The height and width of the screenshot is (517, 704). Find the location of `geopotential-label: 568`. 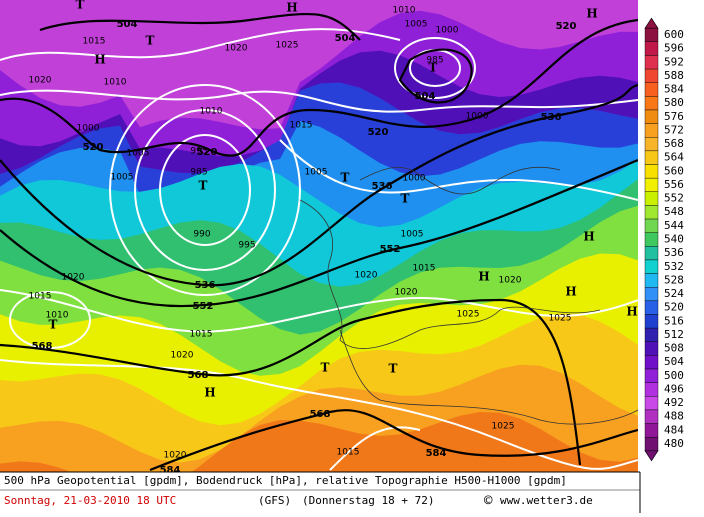

geopotential-label: 568 is located at coordinates (320, 414).